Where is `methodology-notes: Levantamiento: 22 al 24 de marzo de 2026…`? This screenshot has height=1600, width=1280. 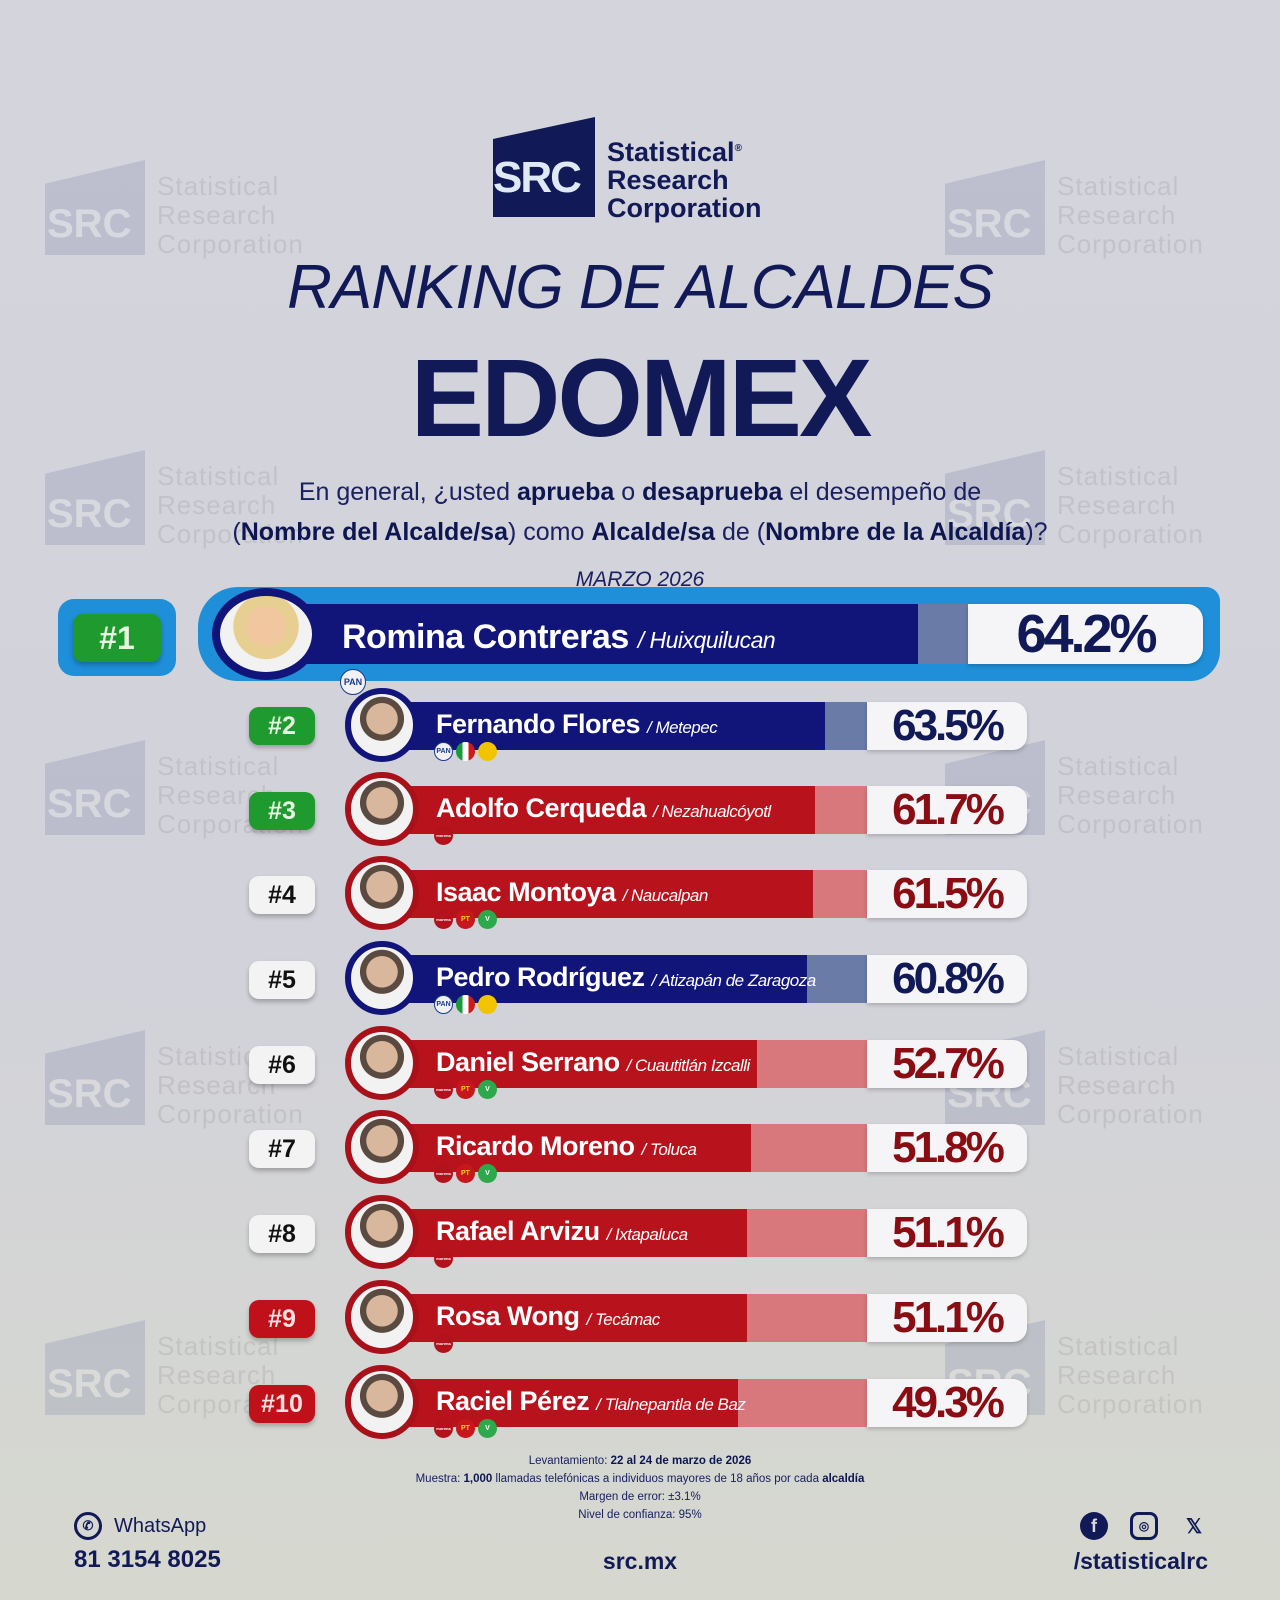
methodology-notes: Levantamiento: 22 al 24 de marzo de 2026… is located at coordinates (640, 1488).